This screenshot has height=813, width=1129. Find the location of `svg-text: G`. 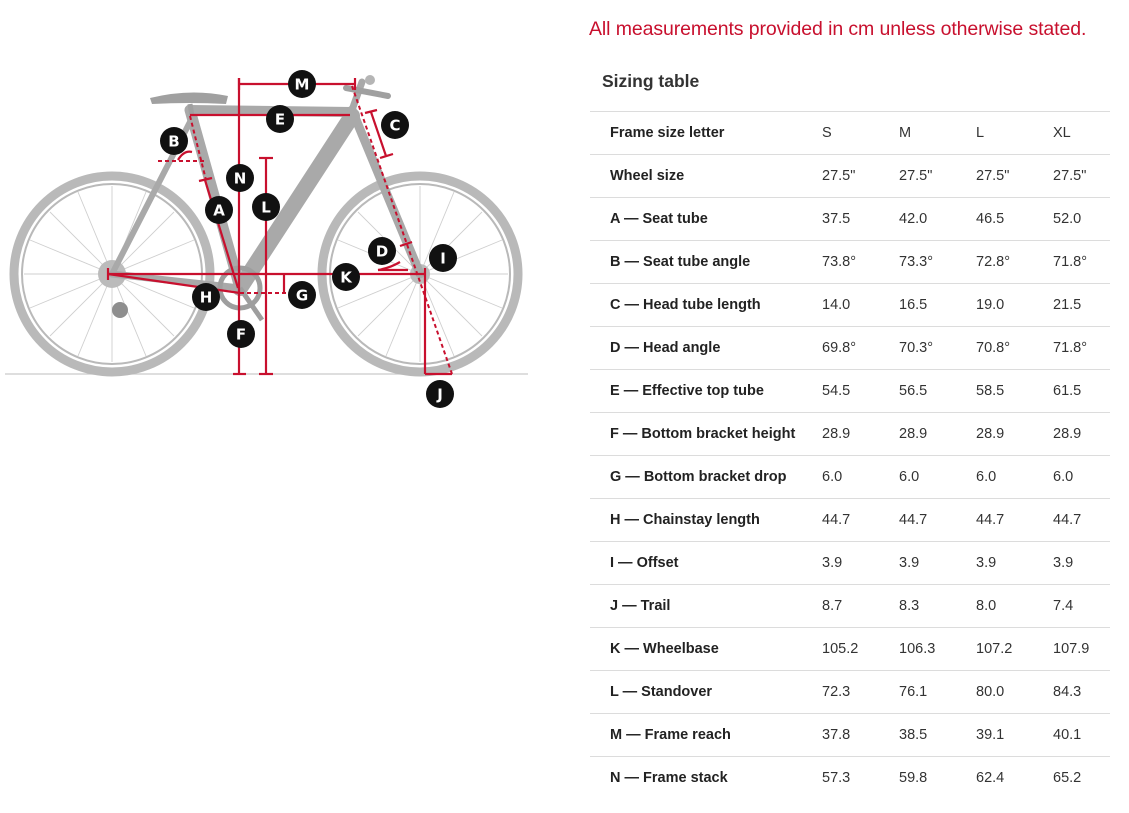

svg-text: G is located at coordinates (302, 296).